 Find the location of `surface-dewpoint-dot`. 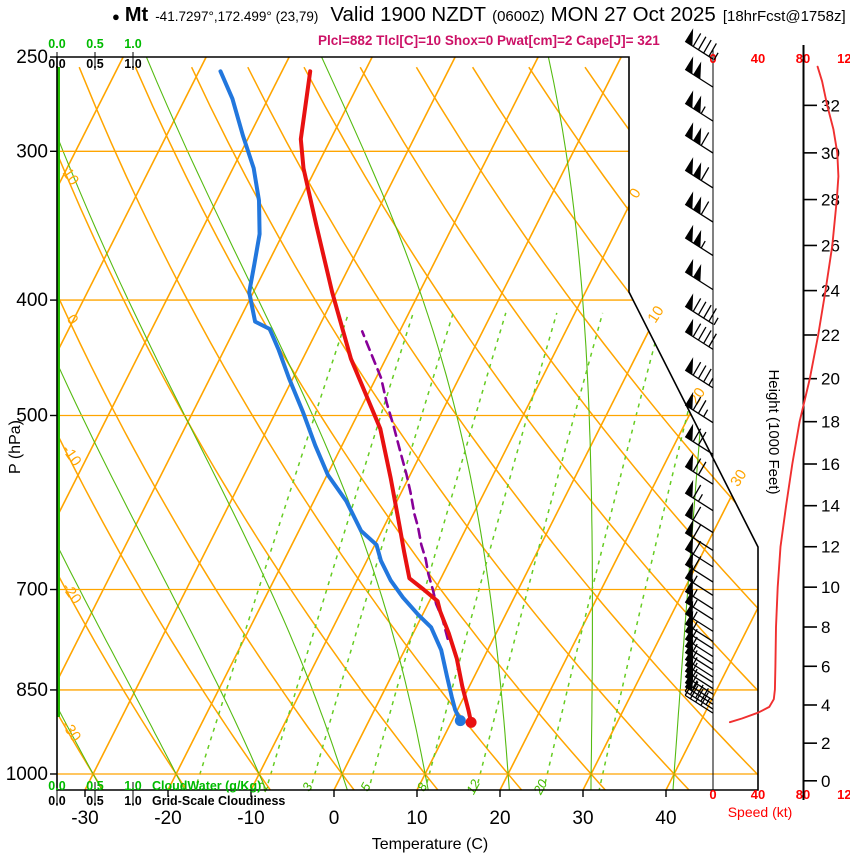

surface-dewpoint-dot is located at coordinates (460, 721).